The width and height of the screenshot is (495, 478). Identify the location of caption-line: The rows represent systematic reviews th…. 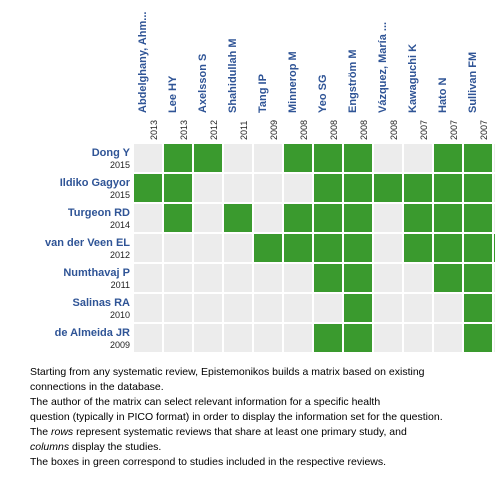
(236, 432).